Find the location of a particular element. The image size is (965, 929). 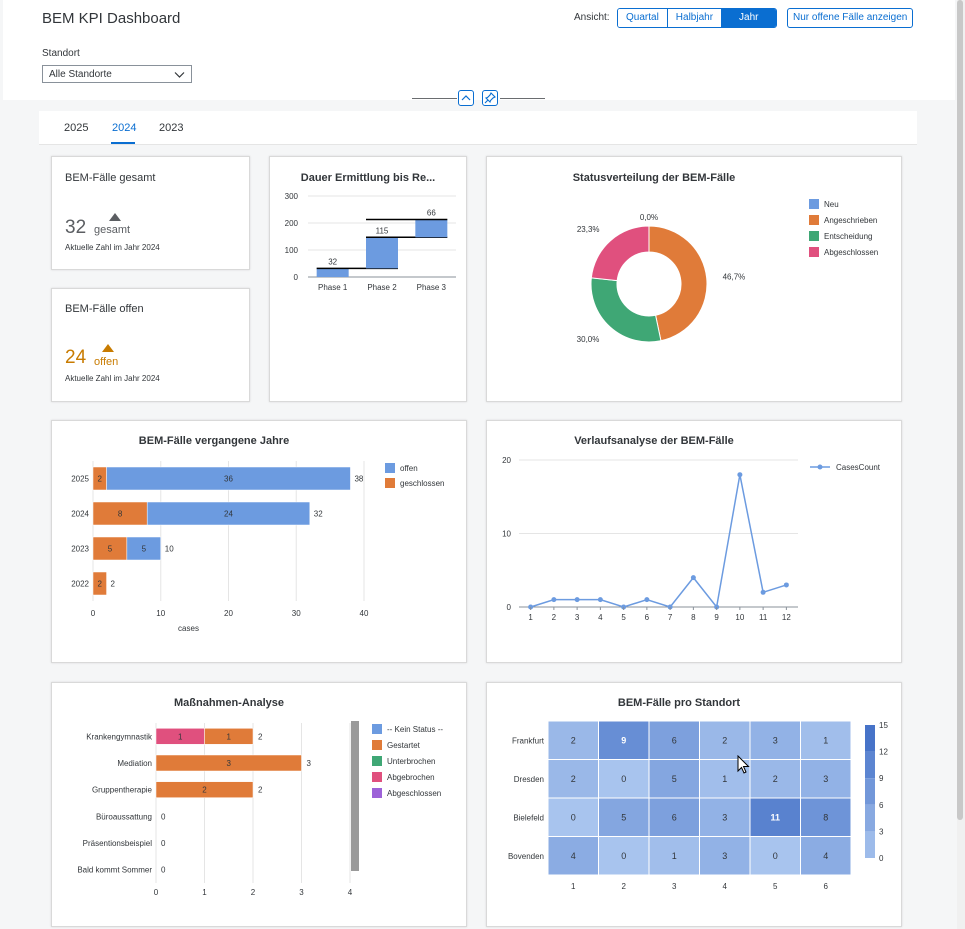

collapse-header-button is located at coordinates (466, 98).